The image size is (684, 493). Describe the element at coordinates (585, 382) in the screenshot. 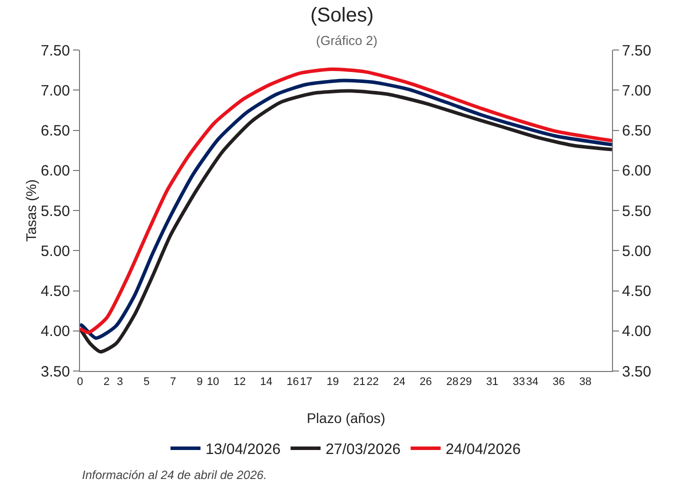

I see `x-tick-label: 38` at that location.